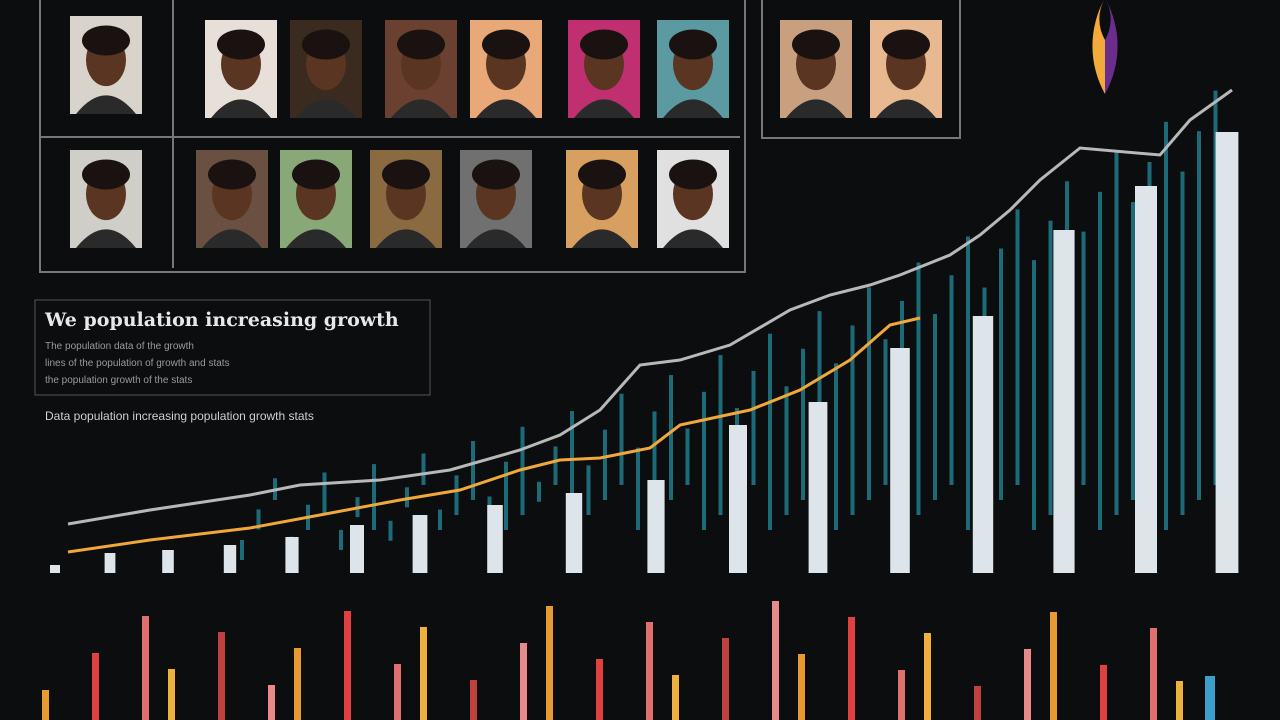 The width and height of the screenshot is (1280, 720). I want to click on donut, so click(1105, 47).